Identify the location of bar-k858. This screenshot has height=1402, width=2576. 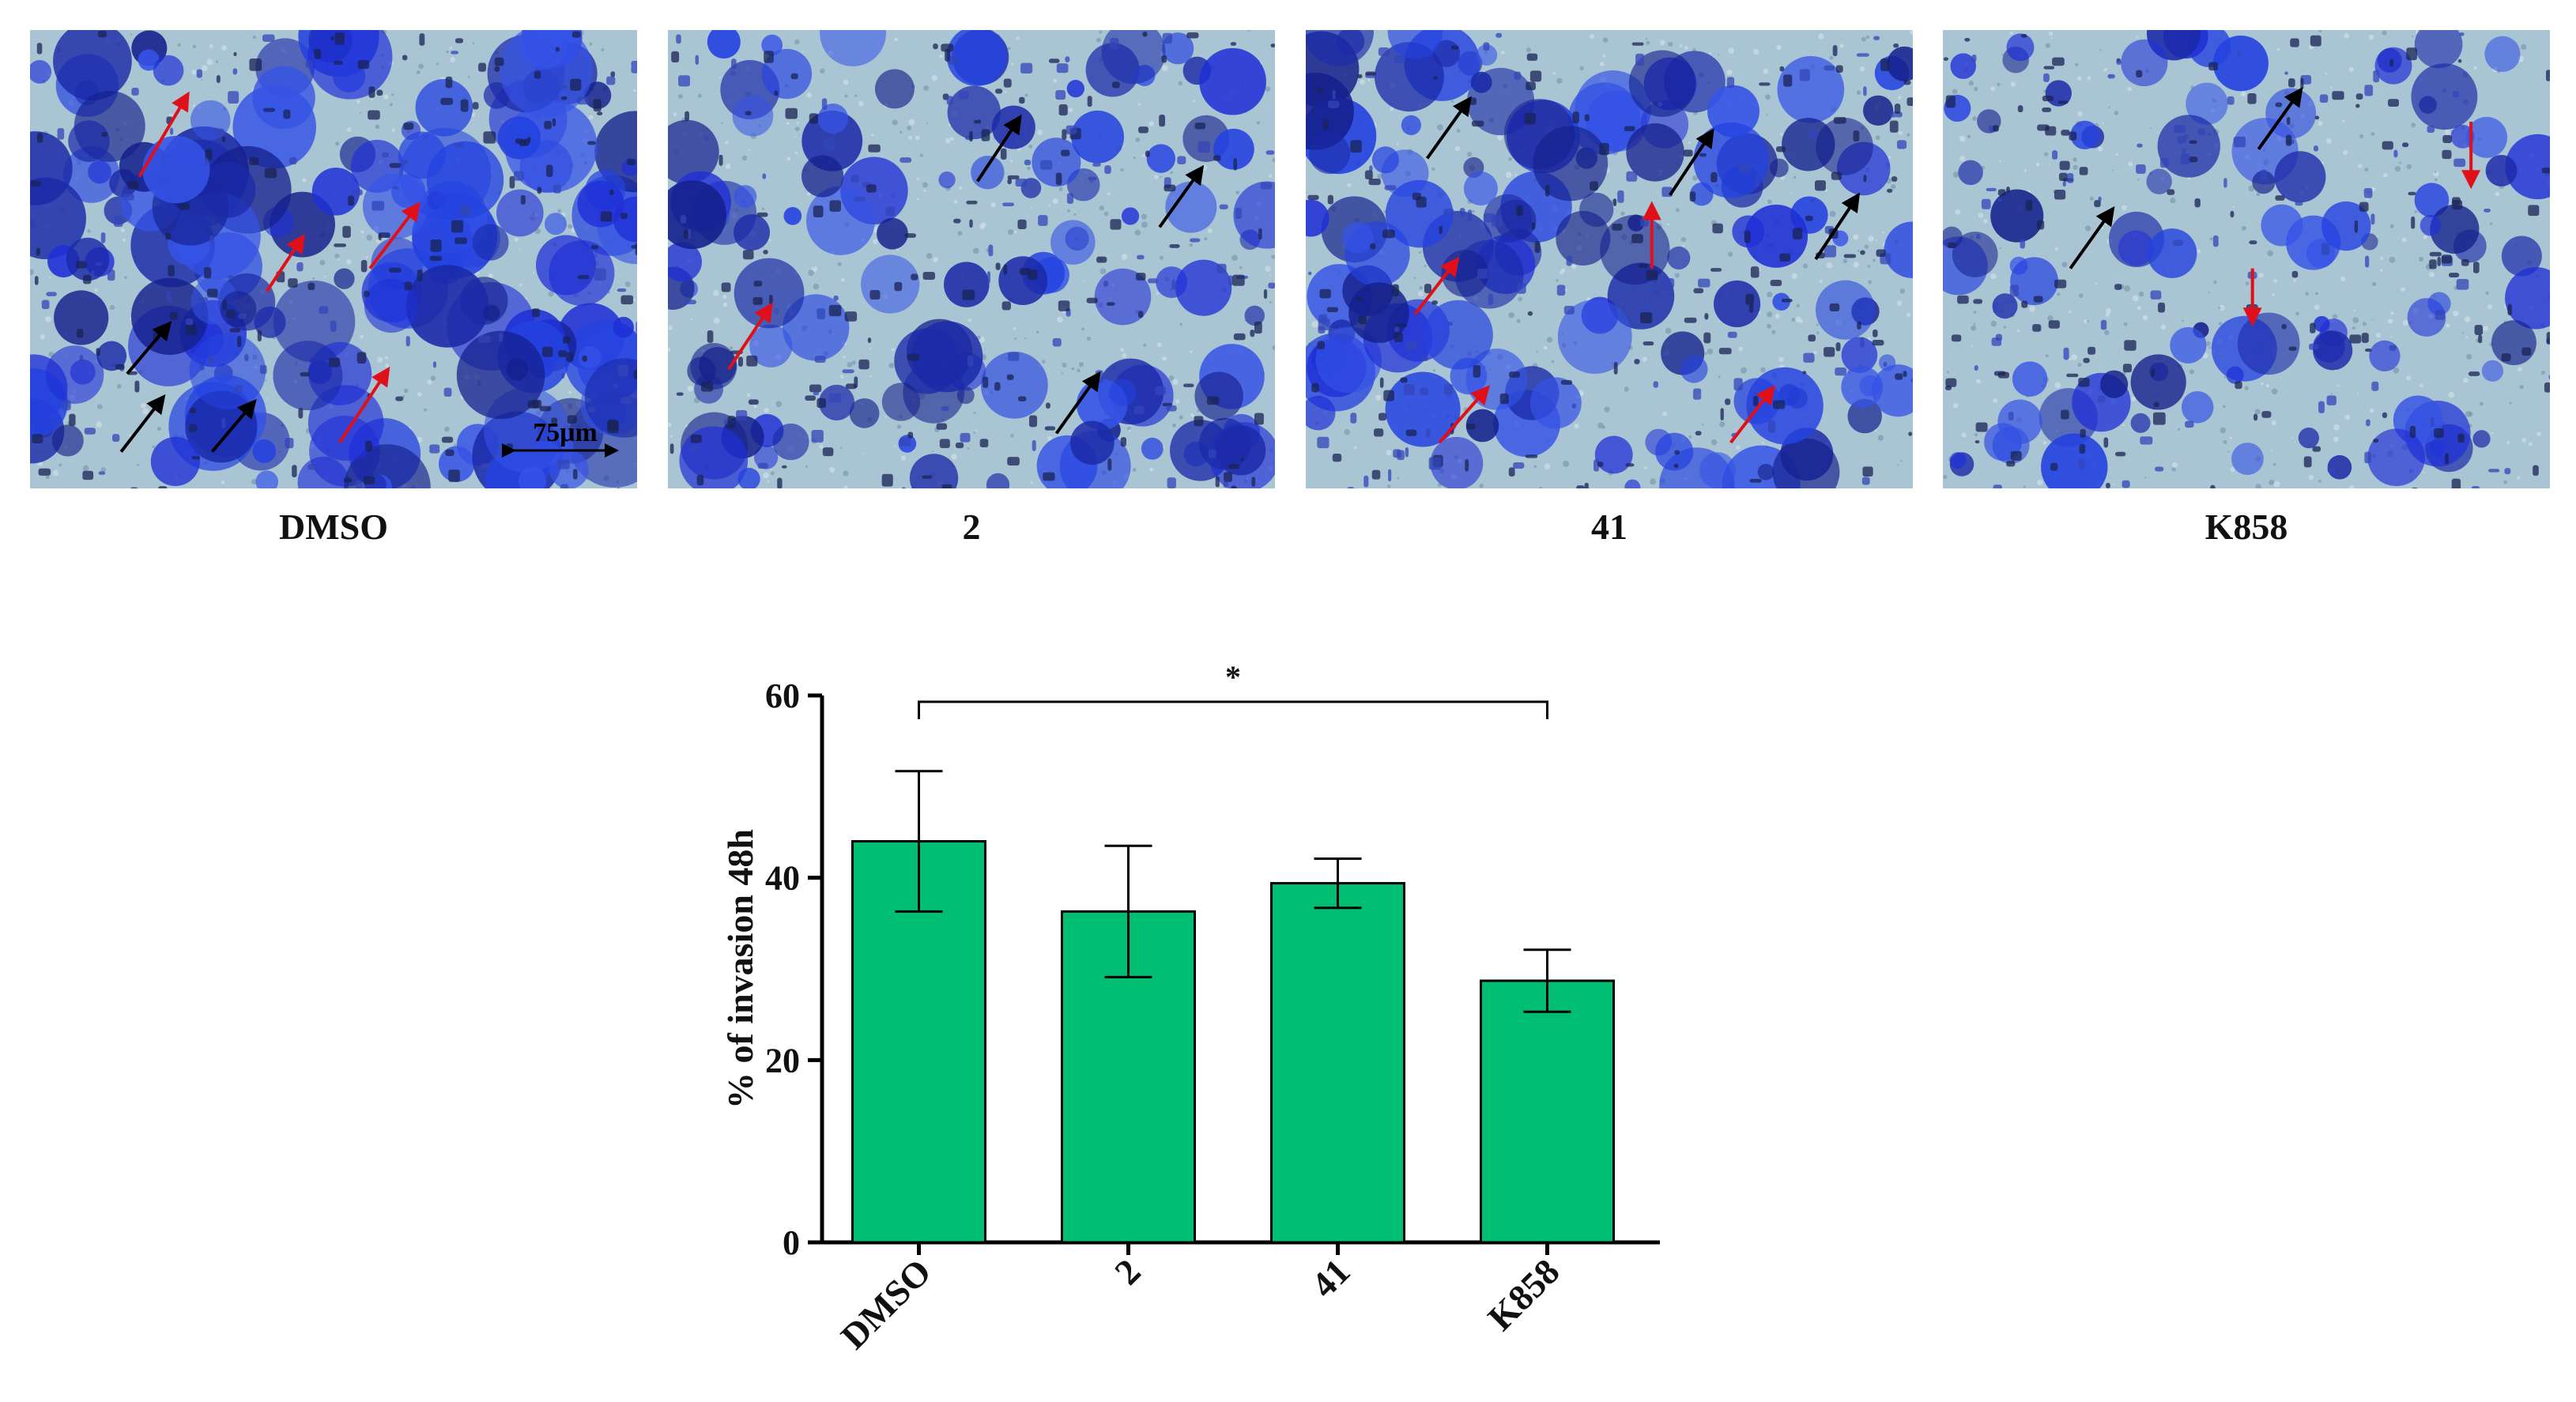
(1547, 1111).